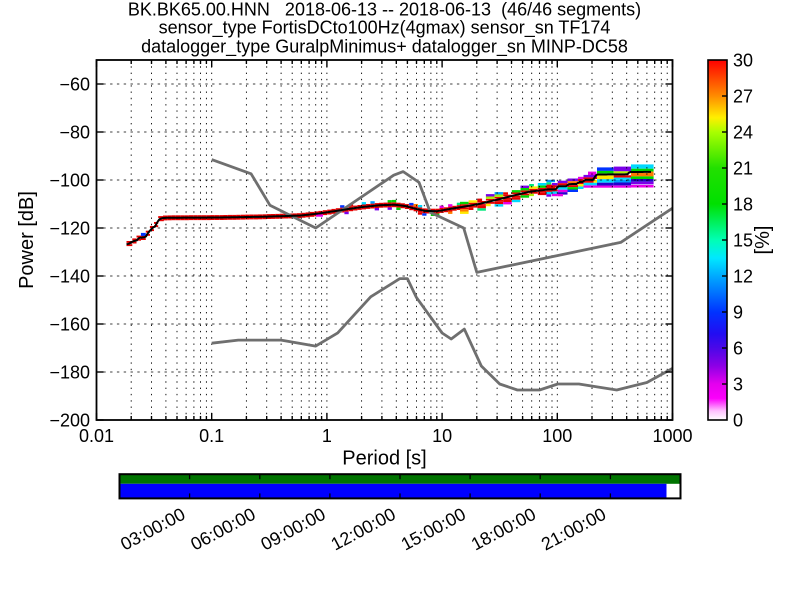 This screenshot has height=600, width=800. Describe the element at coordinates (743, 169) in the screenshot. I see `svg-text: 21` at that location.